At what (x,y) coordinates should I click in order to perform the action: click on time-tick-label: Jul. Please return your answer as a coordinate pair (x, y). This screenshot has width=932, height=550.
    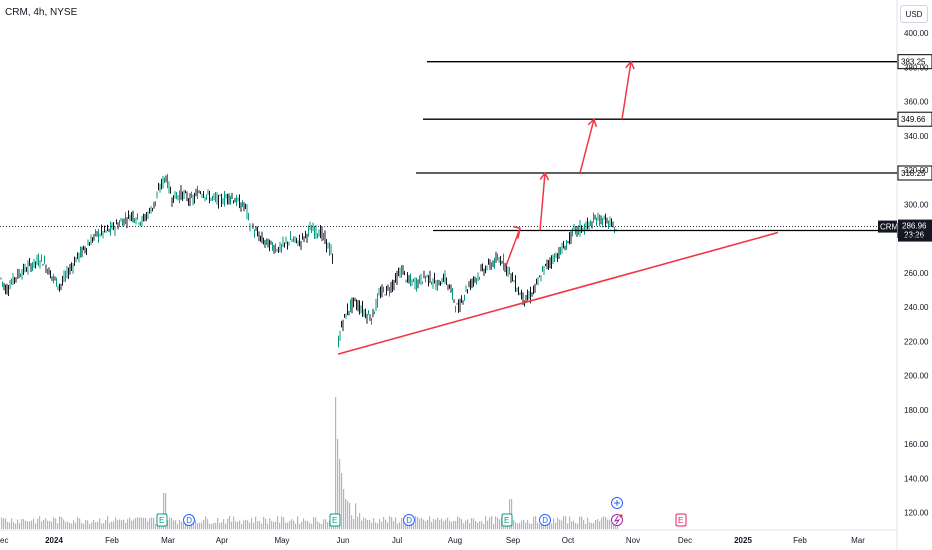
    Looking at the image, I should click on (397, 540).